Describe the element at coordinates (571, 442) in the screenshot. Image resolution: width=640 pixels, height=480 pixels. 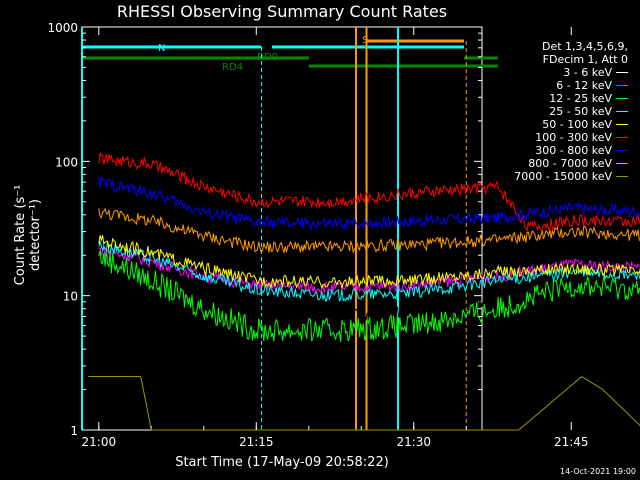
I see `x-tick-label: 21:45` at that location.